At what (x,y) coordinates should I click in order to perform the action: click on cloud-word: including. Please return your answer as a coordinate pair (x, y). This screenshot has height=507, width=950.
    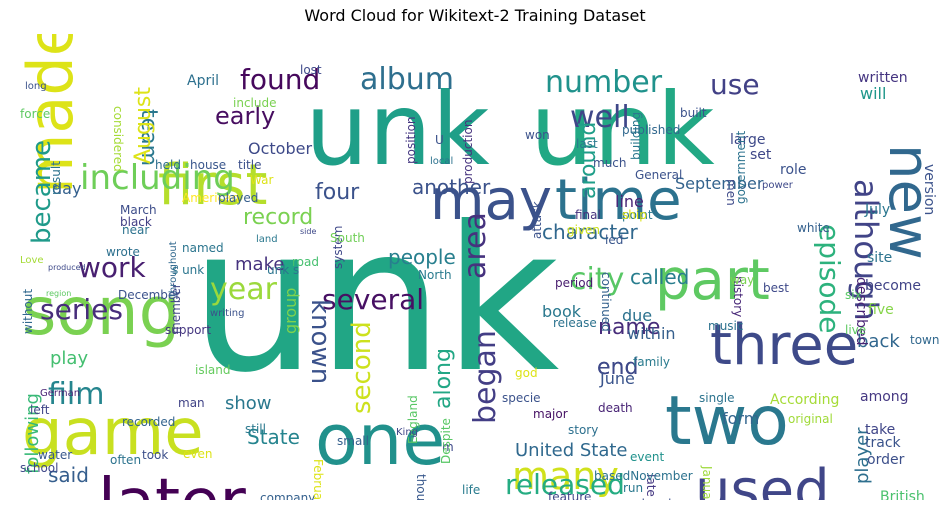
    Looking at the image, I should click on (157, 178).